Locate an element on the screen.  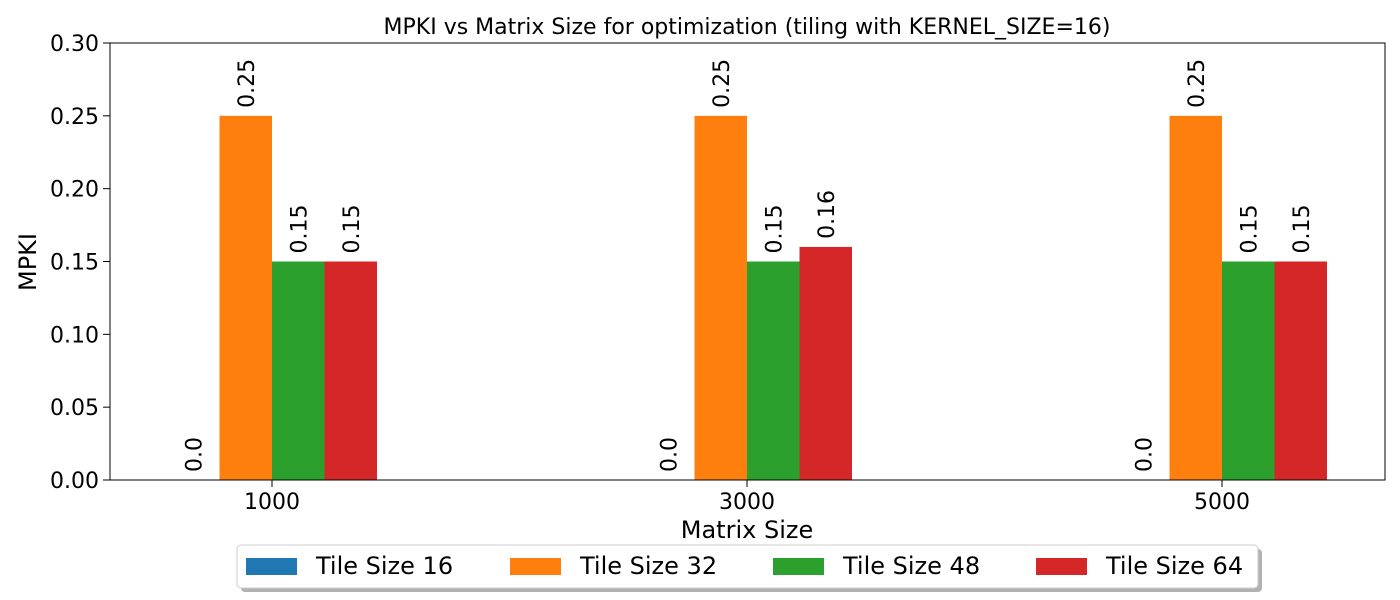
y-axis: 0.00 0.05 0.10 0.15 0.20 0.25 0.30 is located at coordinates (80, 263).